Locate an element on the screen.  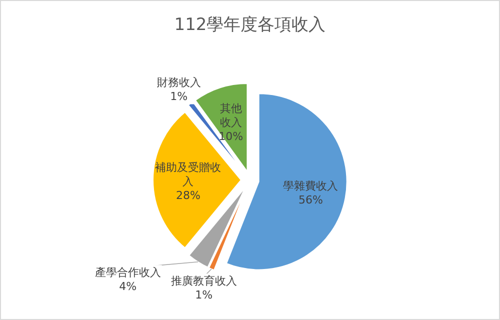
slice-label: 其他收入 is located at coordinates (231, 116).